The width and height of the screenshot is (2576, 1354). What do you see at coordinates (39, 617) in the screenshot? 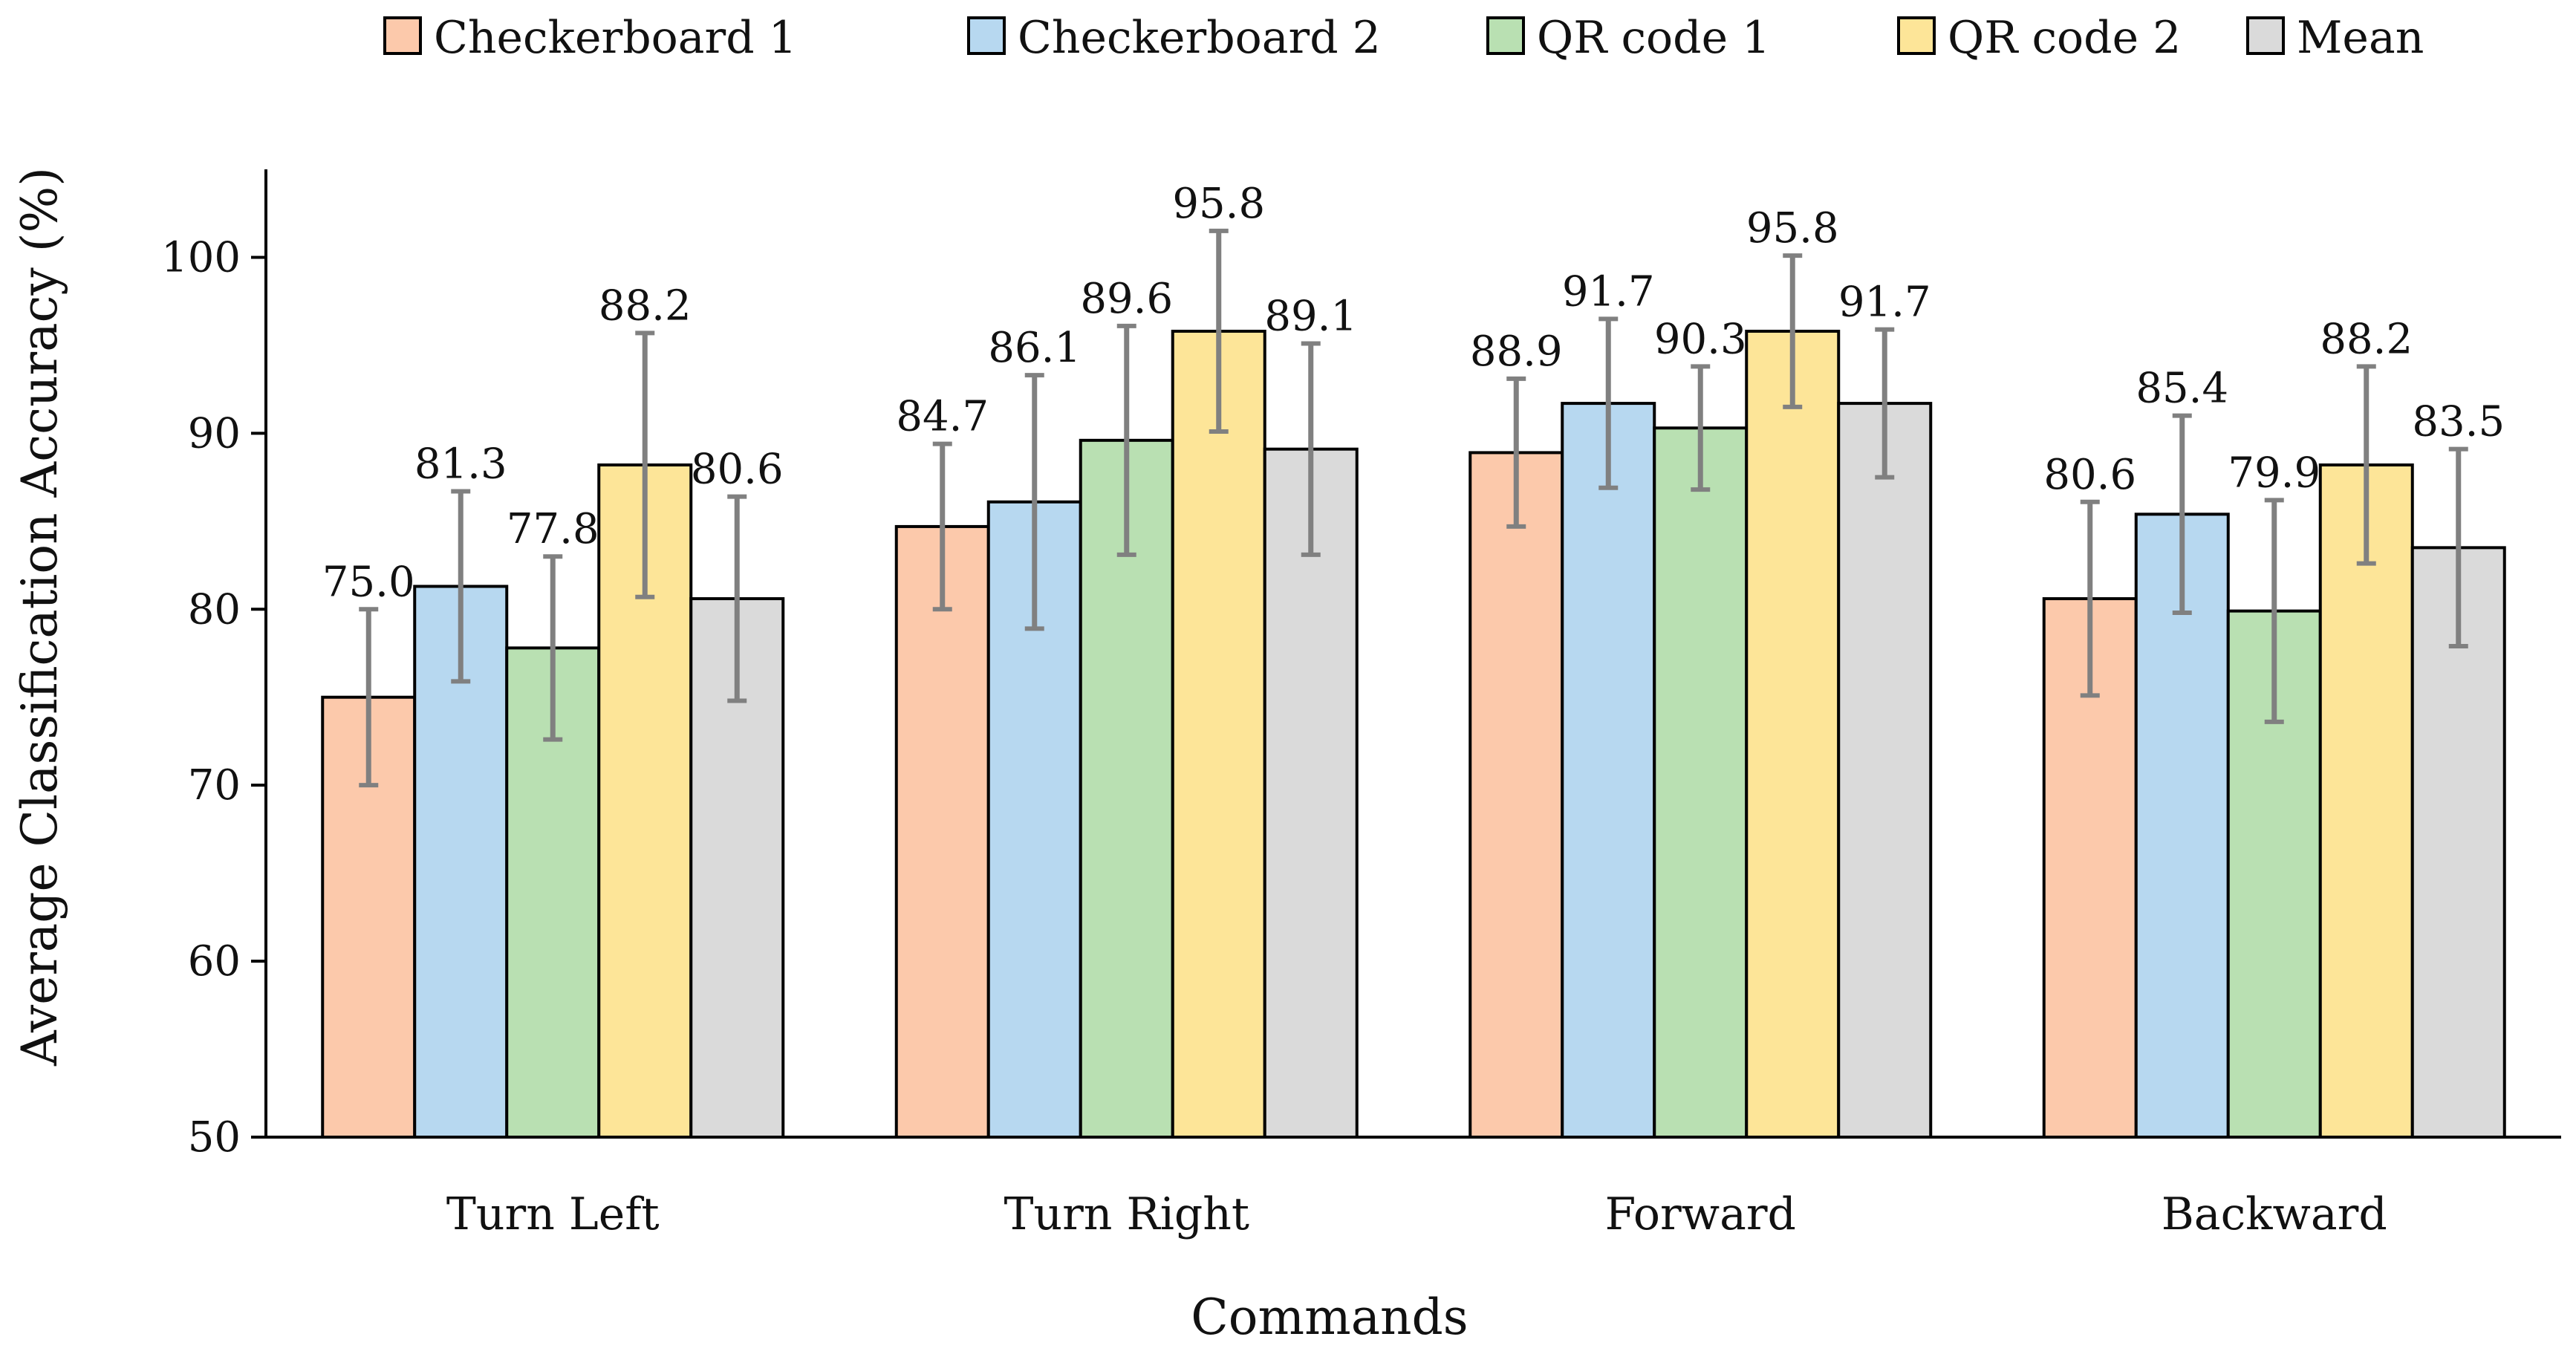
I see `y-axis-title: Average Classification Accuracy (%)` at bounding box center [39, 617].